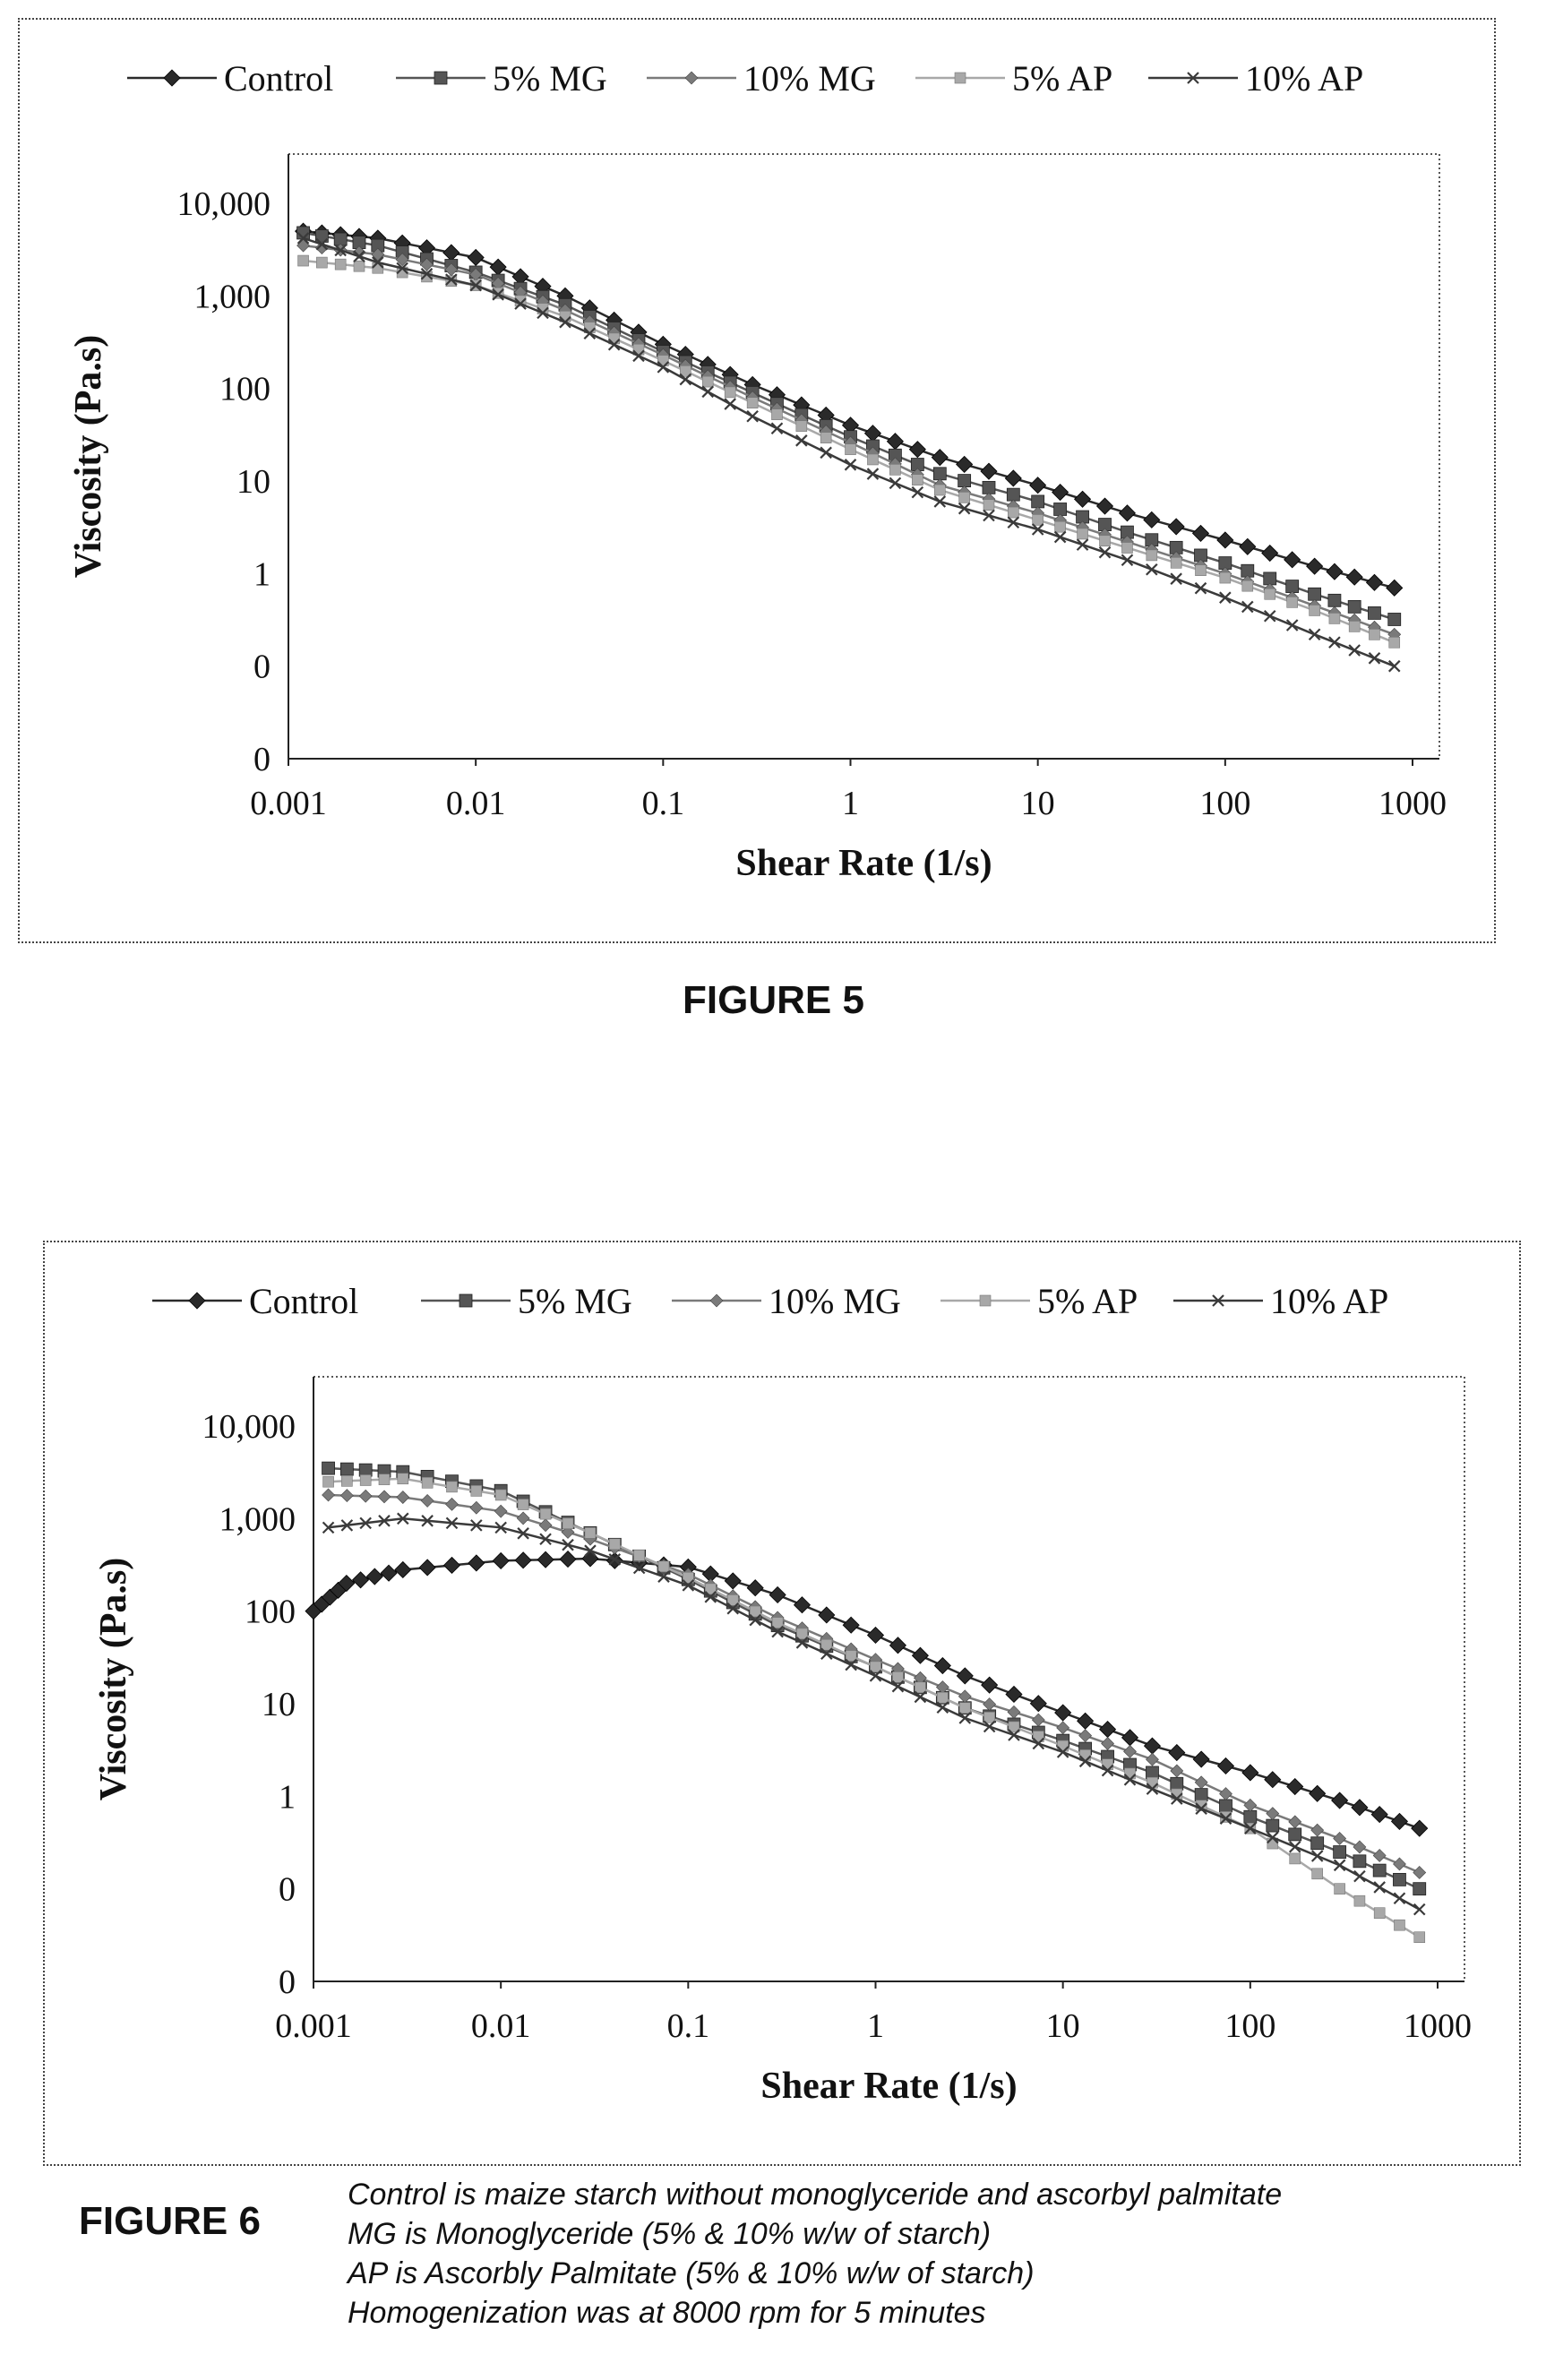  Describe the element at coordinates (224, 204) in the screenshot. I see `y-tick-label: 10,000` at that location.